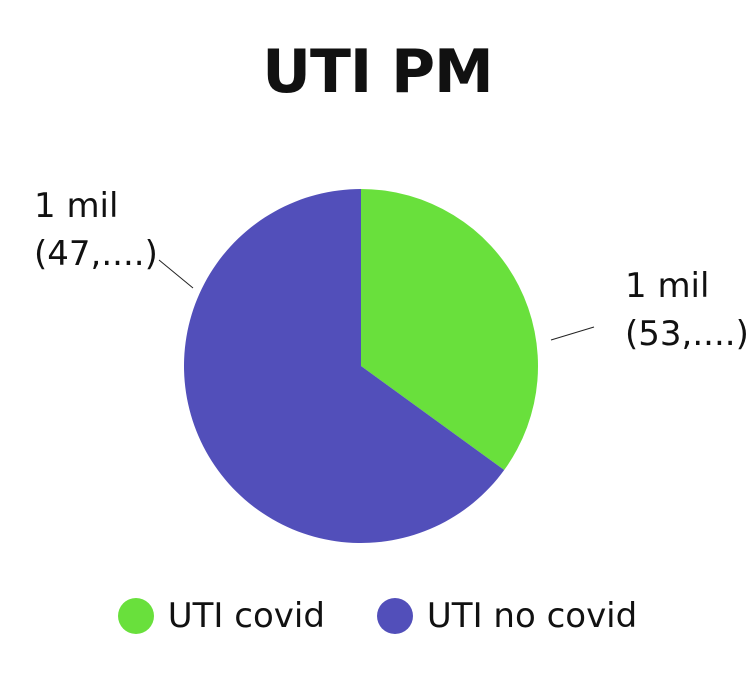 Image resolution: width=755 pixels, height=688 pixels. Describe the element at coordinates (246, 616) in the screenshot. I see `legend-label: UTI covid` at that location.